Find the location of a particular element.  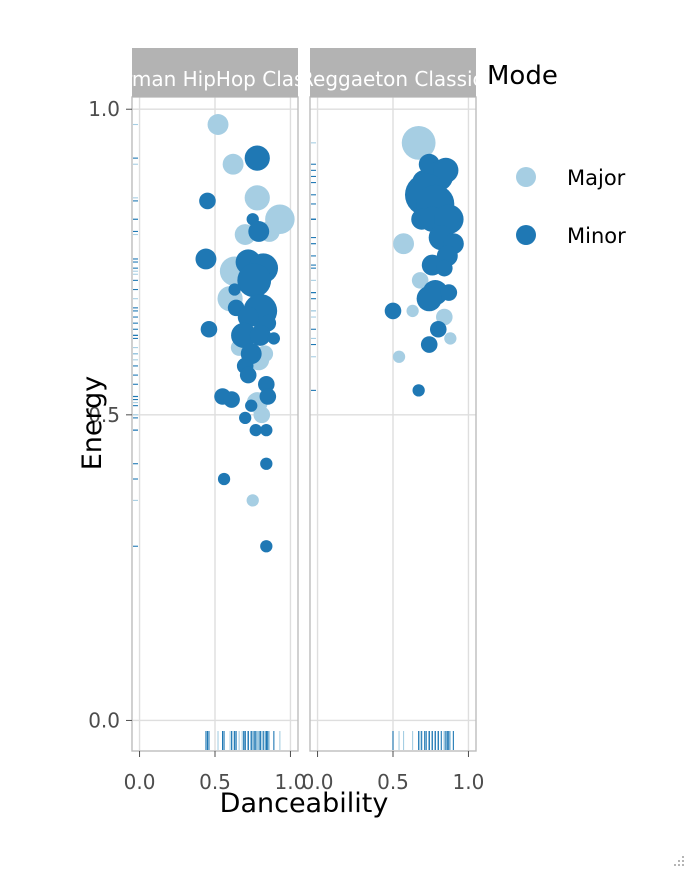

resize-grip-icon is located at coordinates (676, 858).